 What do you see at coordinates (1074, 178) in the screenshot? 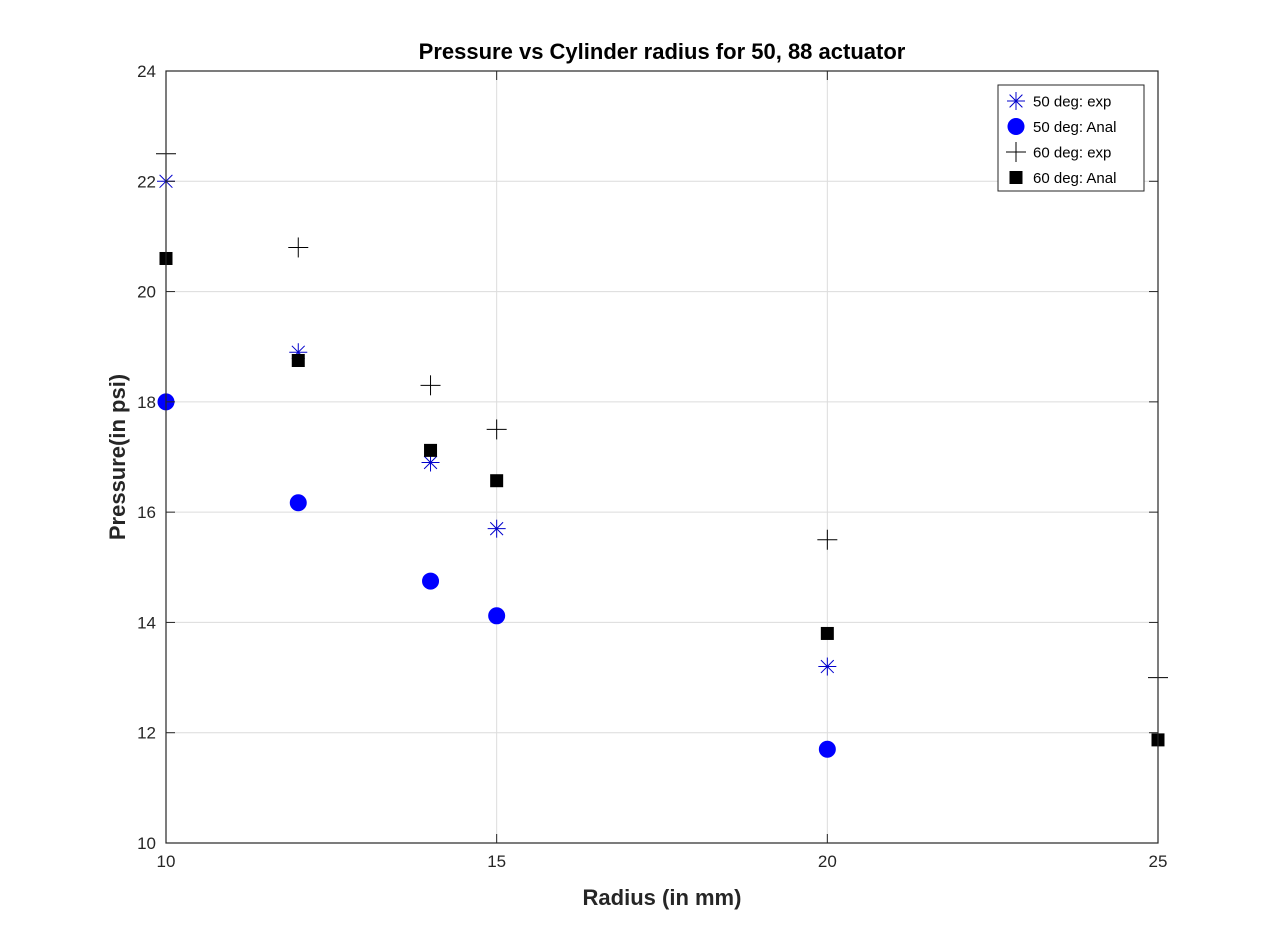
I see `legend-label-4: 60 deg: Anal` at bounding box center [1074, 178].